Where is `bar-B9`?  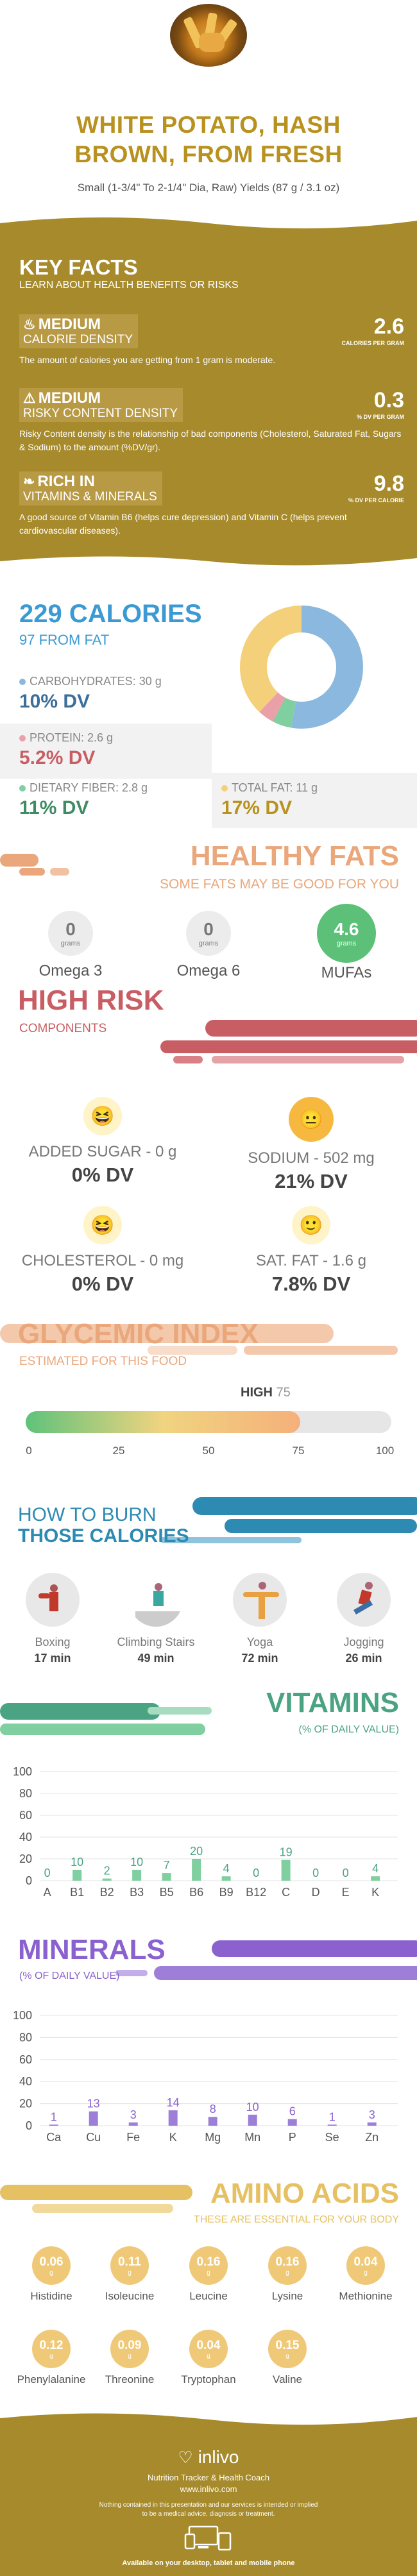 bar-B9 is located at coordinates (226, 1878).